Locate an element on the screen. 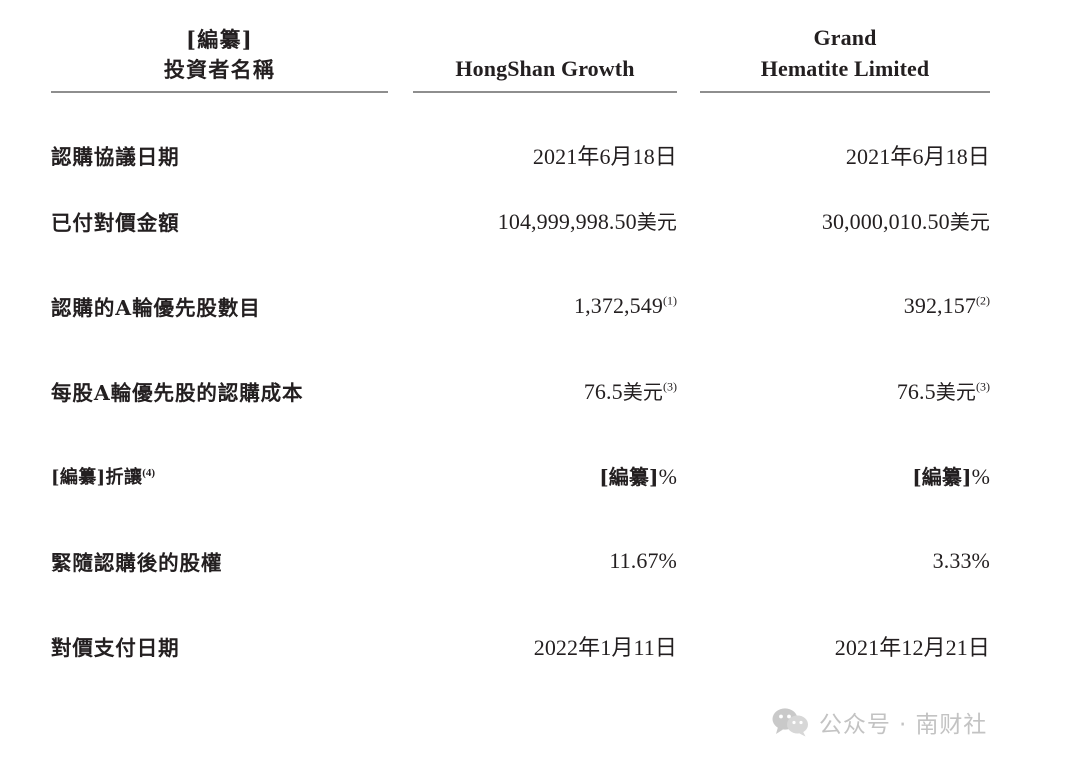 The image size is (1080, 759). row-label: 緊隨認購後的股權 is located at coordinates (219, 560).